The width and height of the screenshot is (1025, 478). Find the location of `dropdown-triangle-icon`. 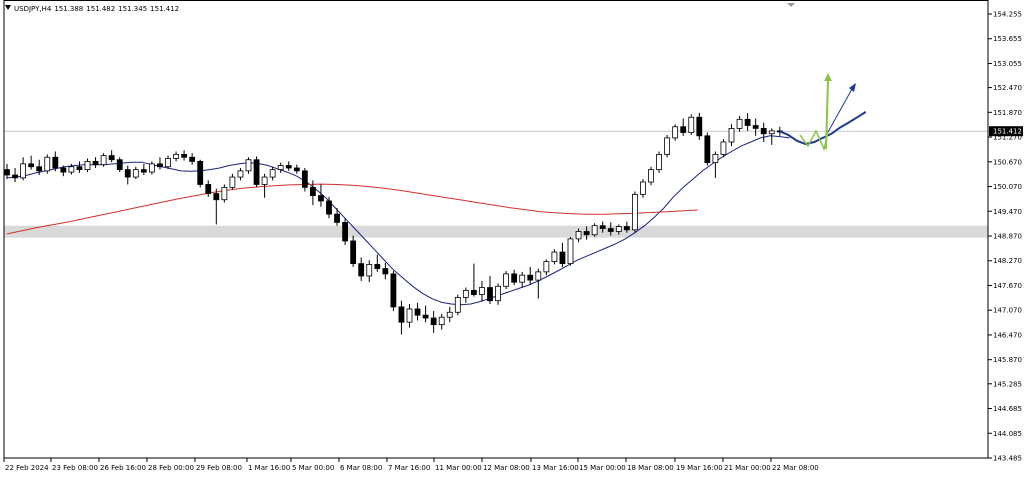

dropdown-triangle-icon is located at coordinates (8, 7).